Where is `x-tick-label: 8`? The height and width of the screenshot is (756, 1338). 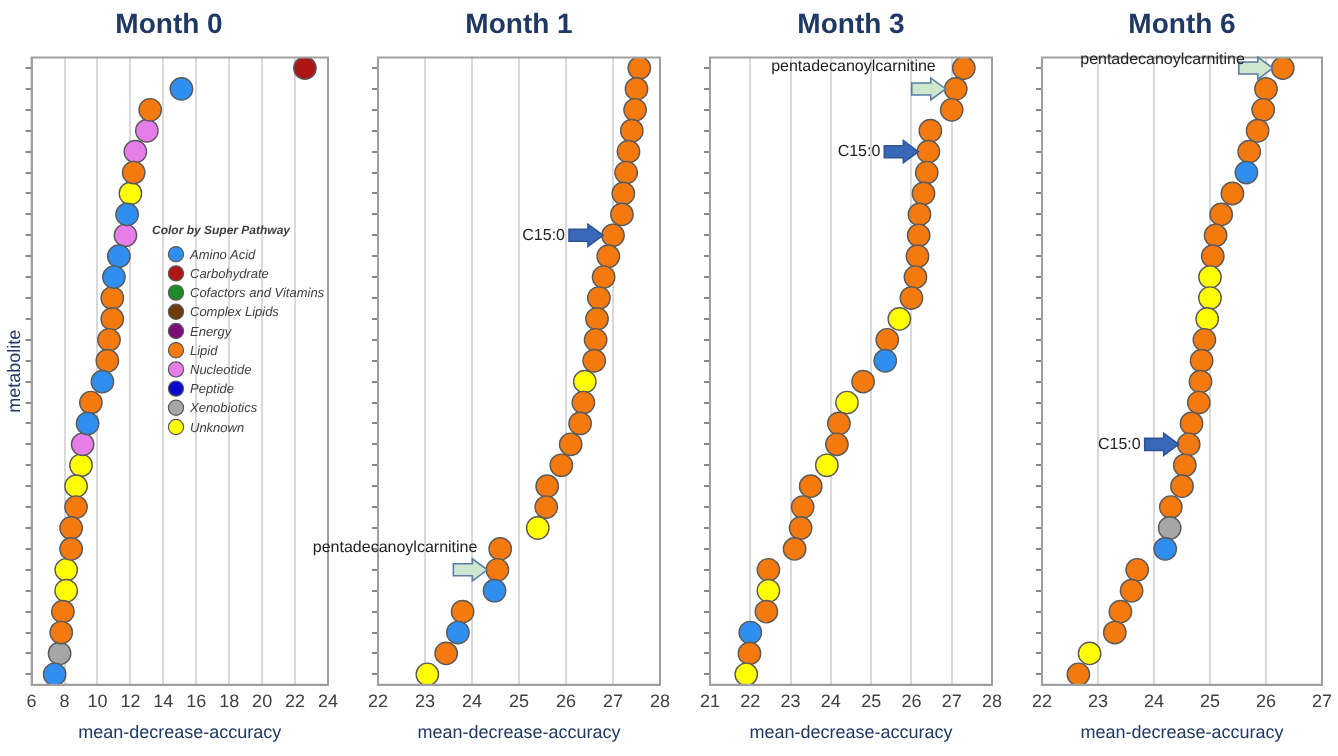 x-tick-label: 8 is located at coordinates (64, 700).